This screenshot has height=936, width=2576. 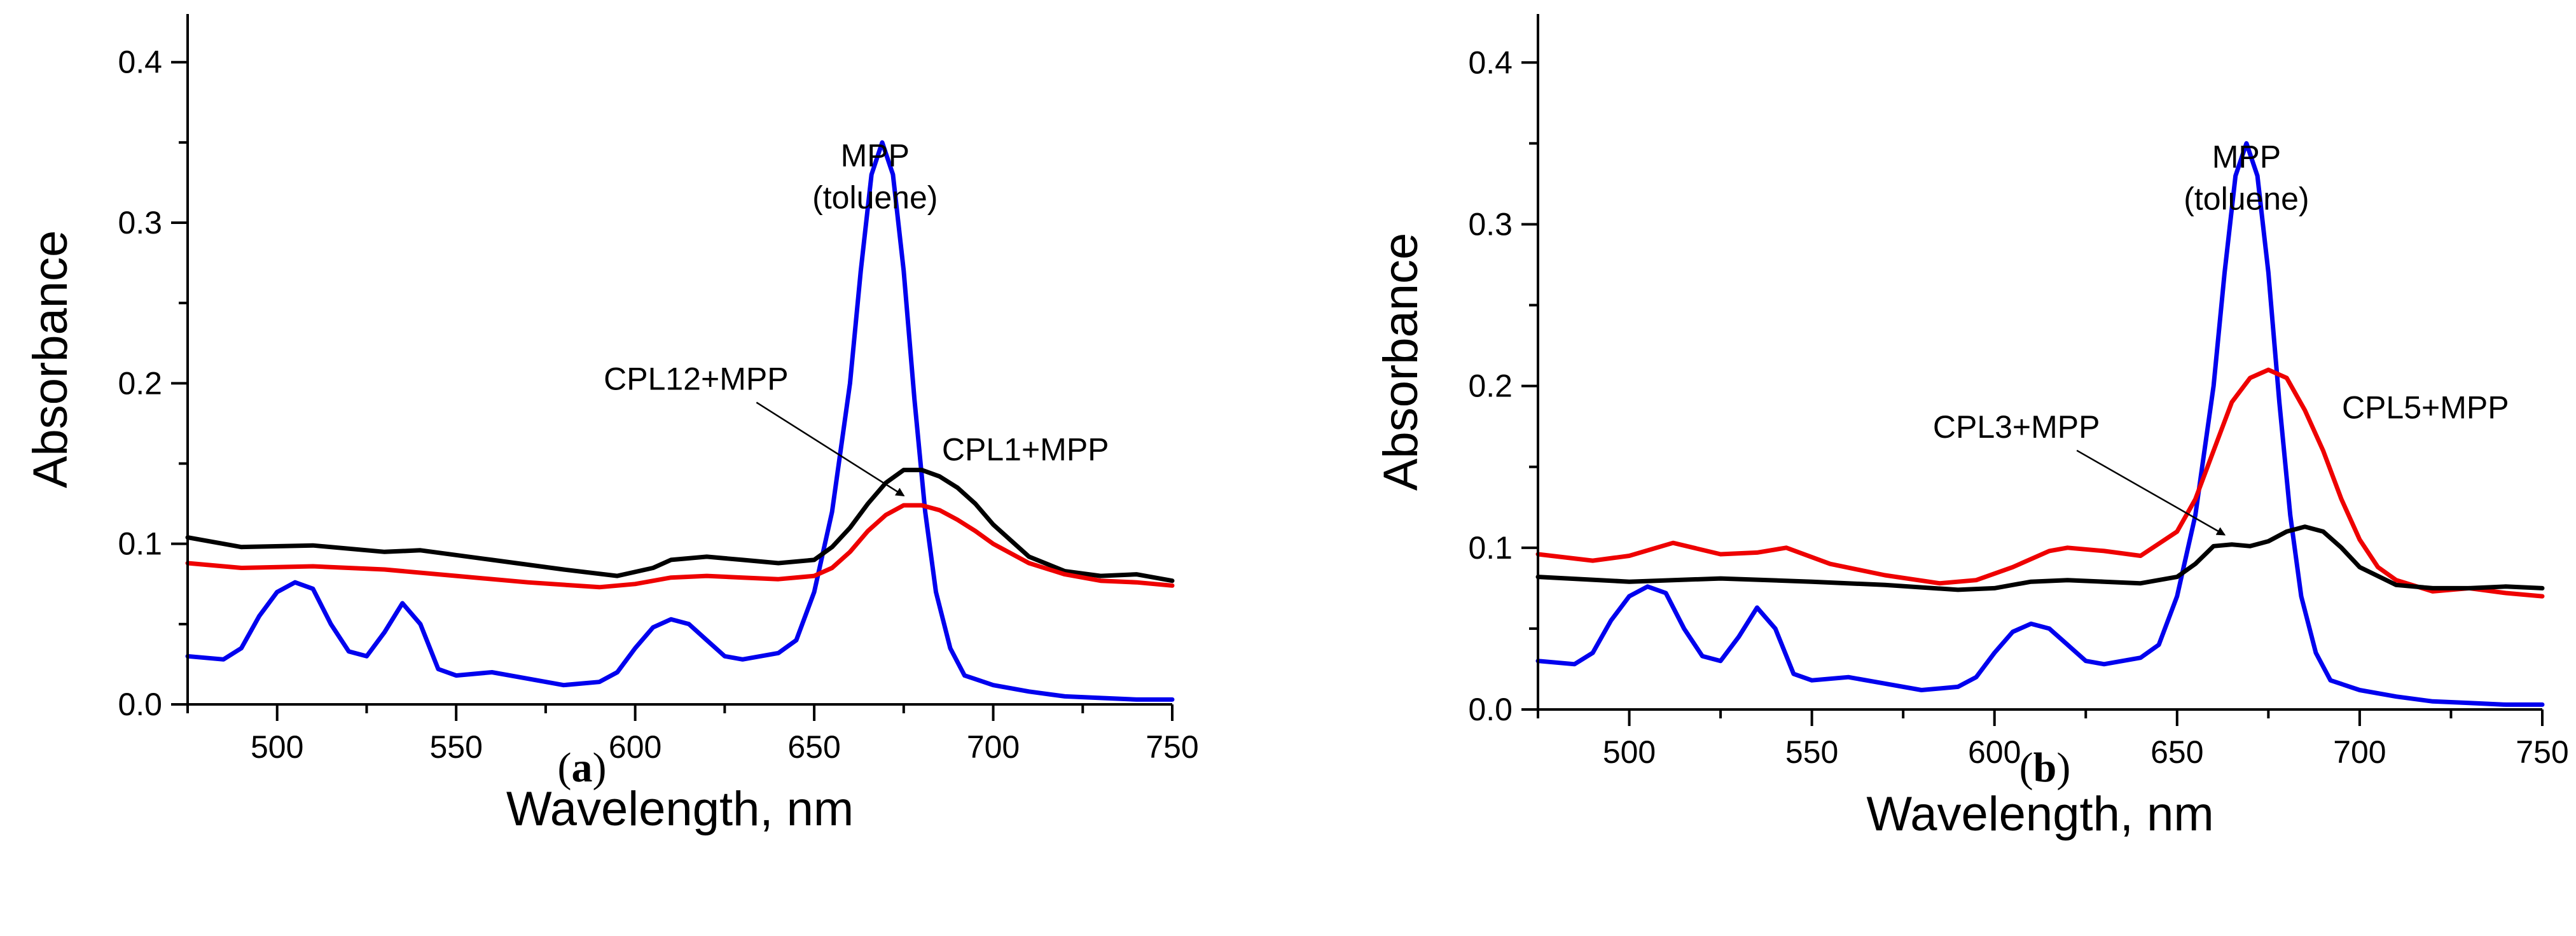 What do you see at coordinates (1490, 386) in the screenshot?
I see `panel-b-y-tick-label: 0.2` at bounding box center [1490, 386].